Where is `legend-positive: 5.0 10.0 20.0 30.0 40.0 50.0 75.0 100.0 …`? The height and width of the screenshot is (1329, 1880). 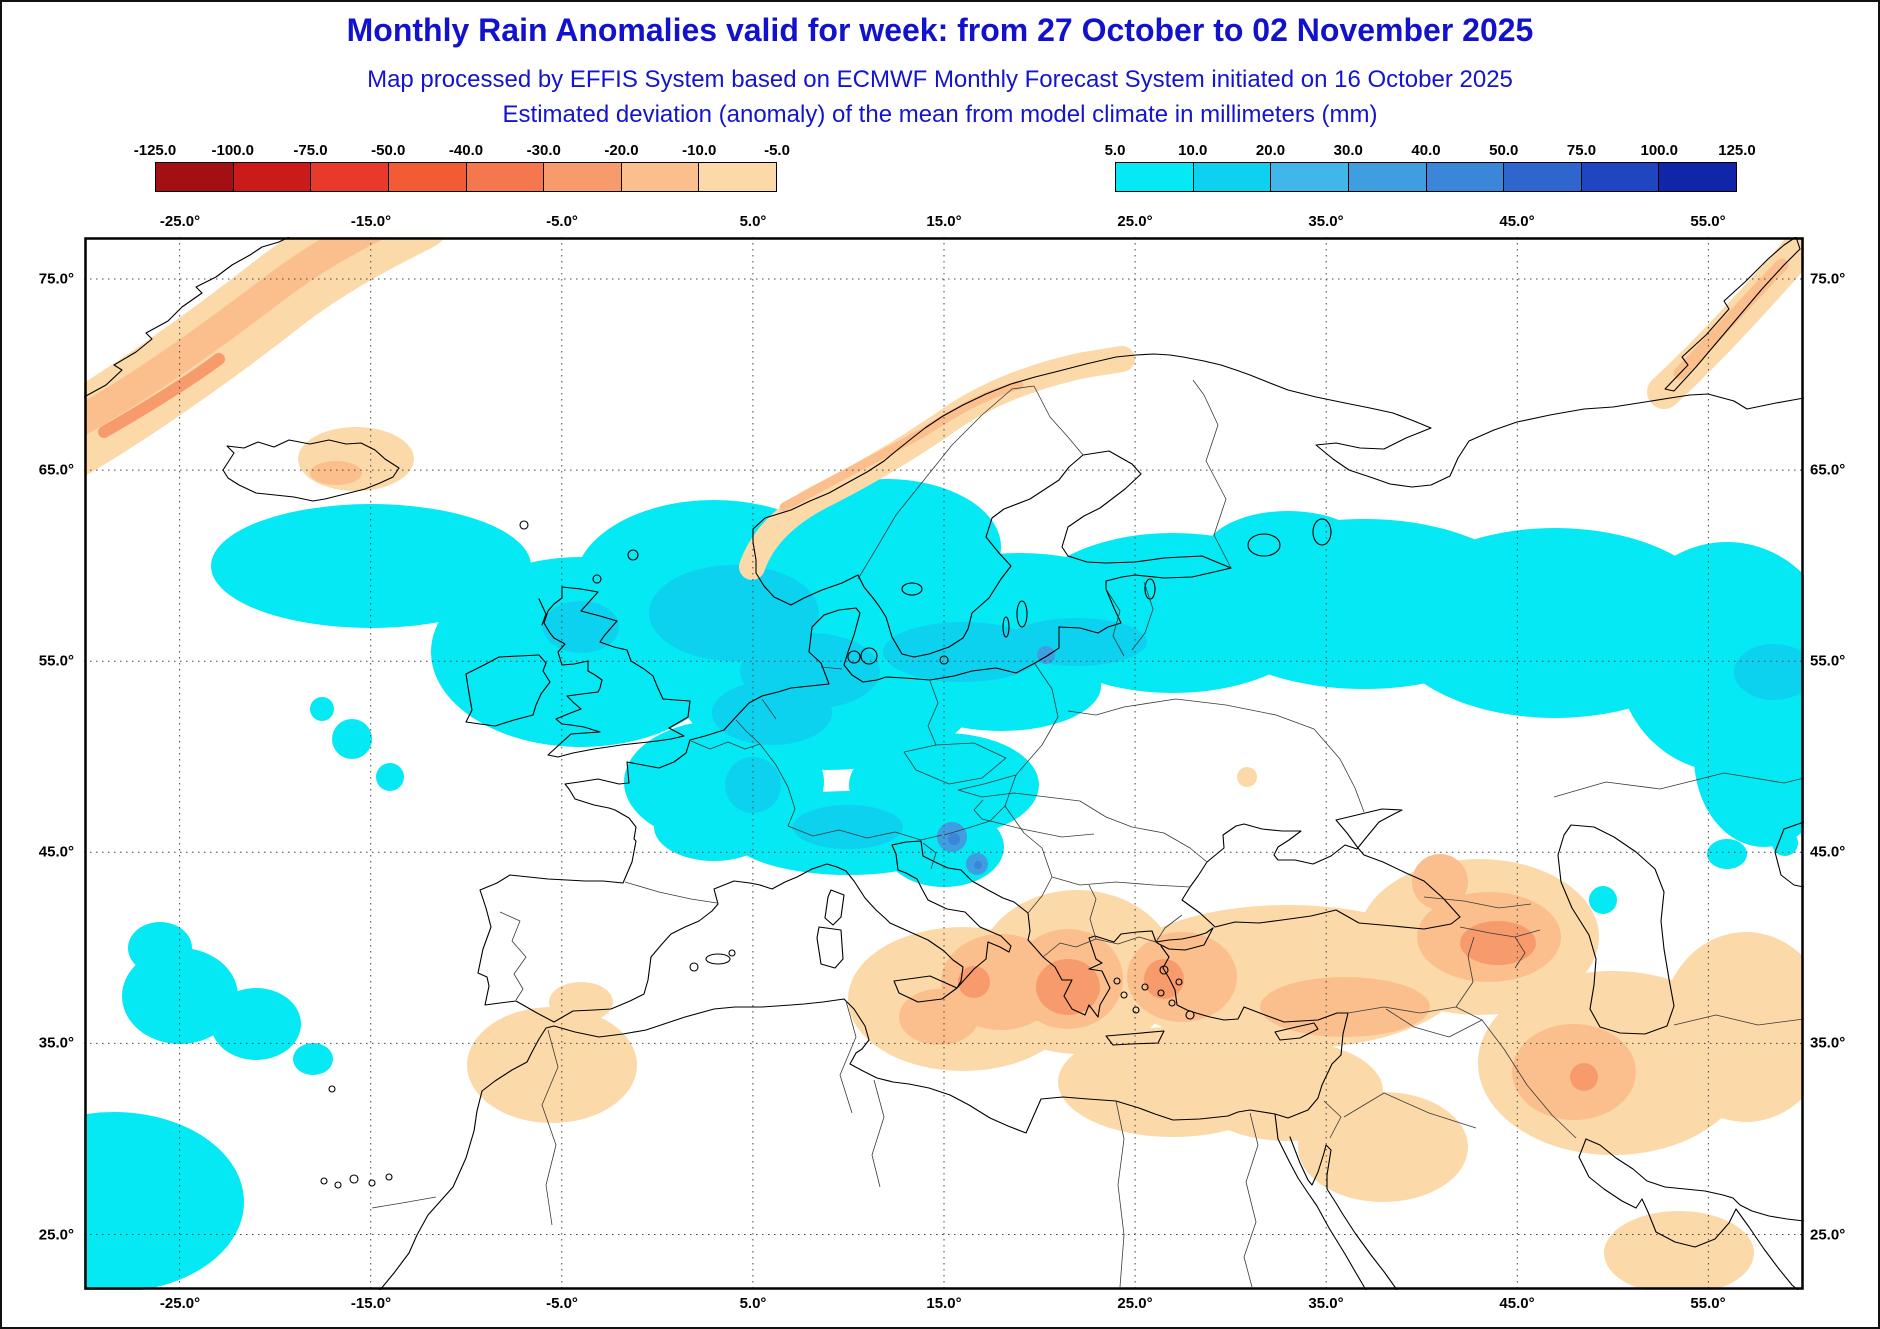
legend-positive: 5.0 10.0 20.0 30.0 40.0 50.0 75.0 100.0 … is located at coordinates (1430, 167).